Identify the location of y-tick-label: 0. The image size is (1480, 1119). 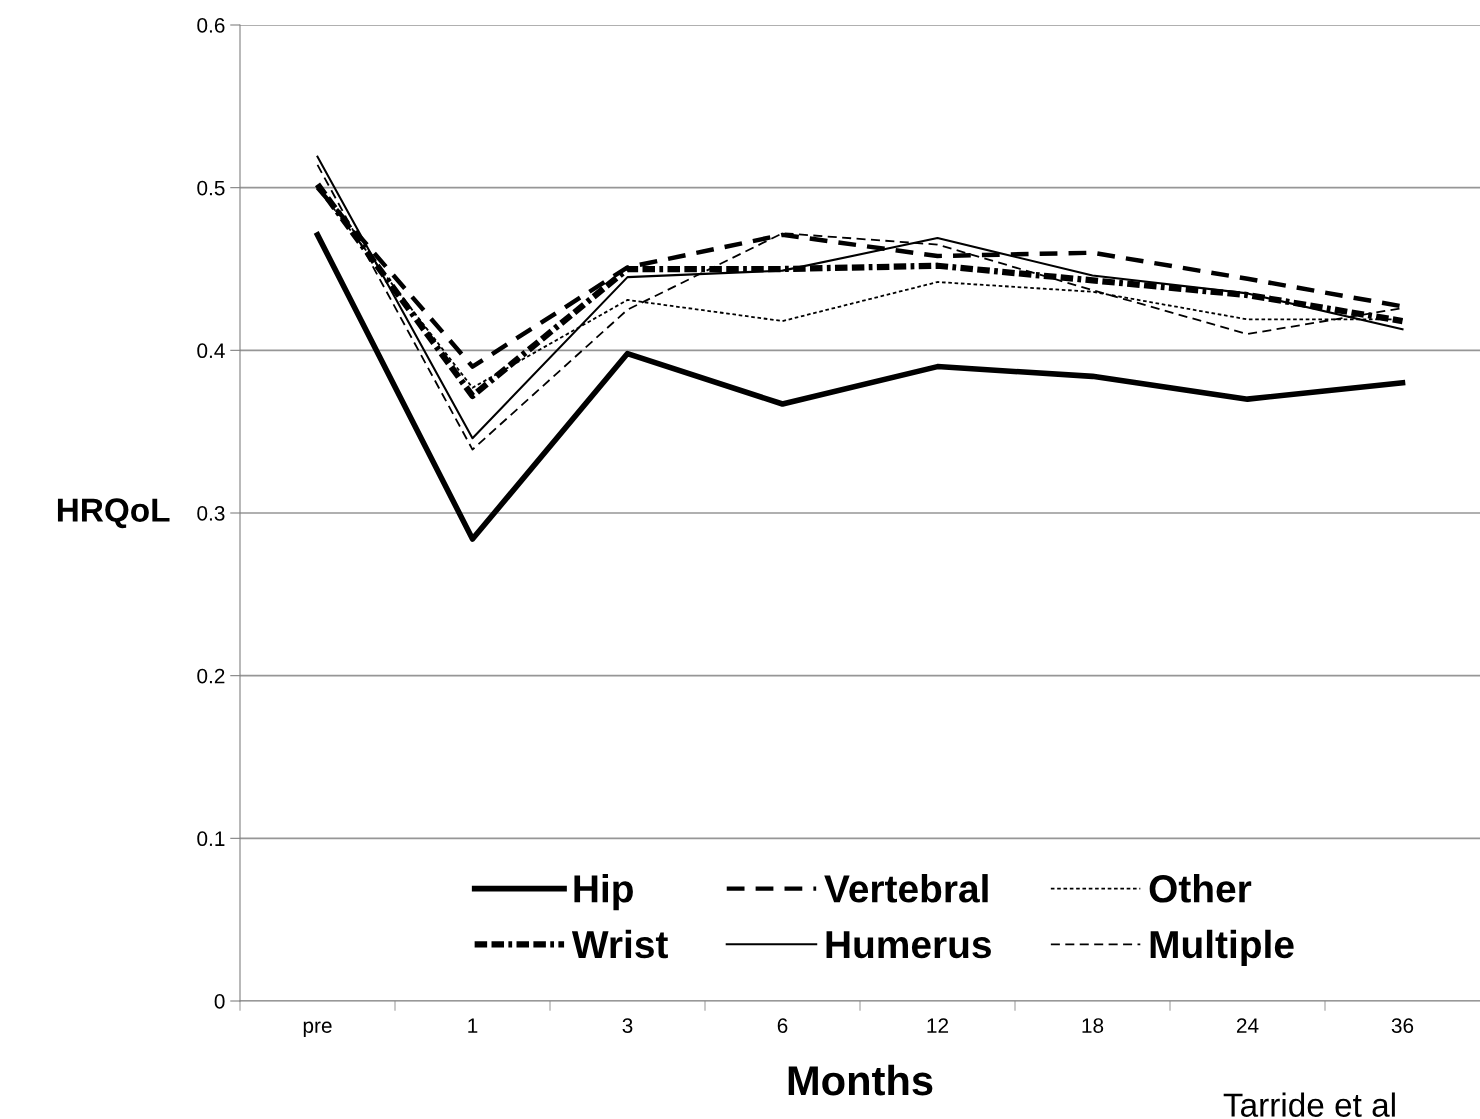
(219, 1001).